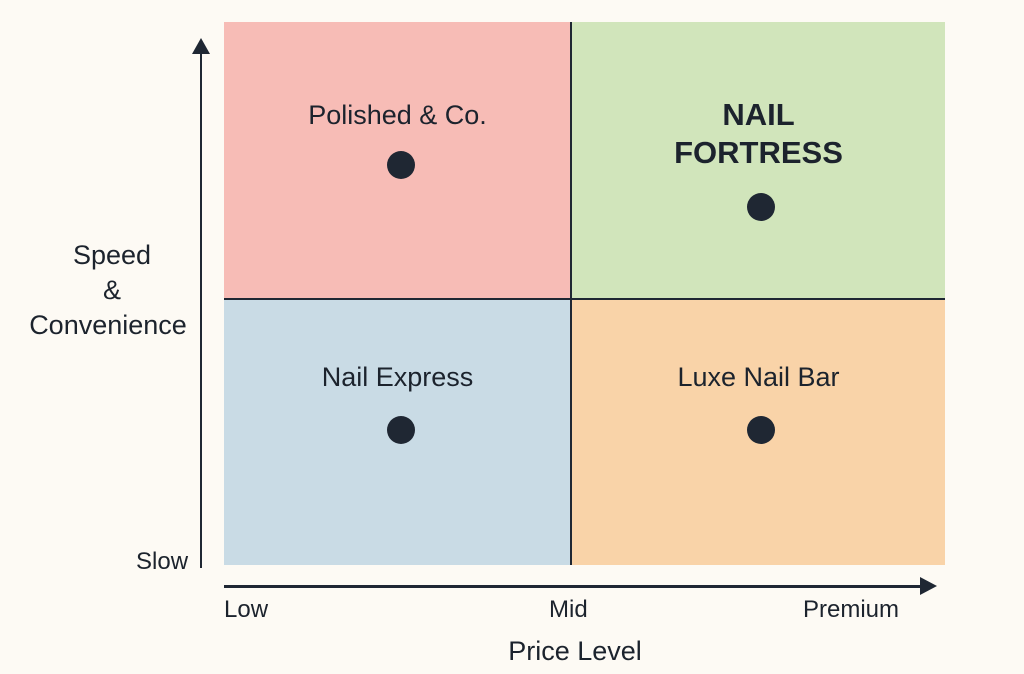 Image resolution: width=1024 pixels, height=674 pixels. Describe the element at coordinates (928, 586) in the screenshot. I see `x-axis-arrow-icon` at that location.